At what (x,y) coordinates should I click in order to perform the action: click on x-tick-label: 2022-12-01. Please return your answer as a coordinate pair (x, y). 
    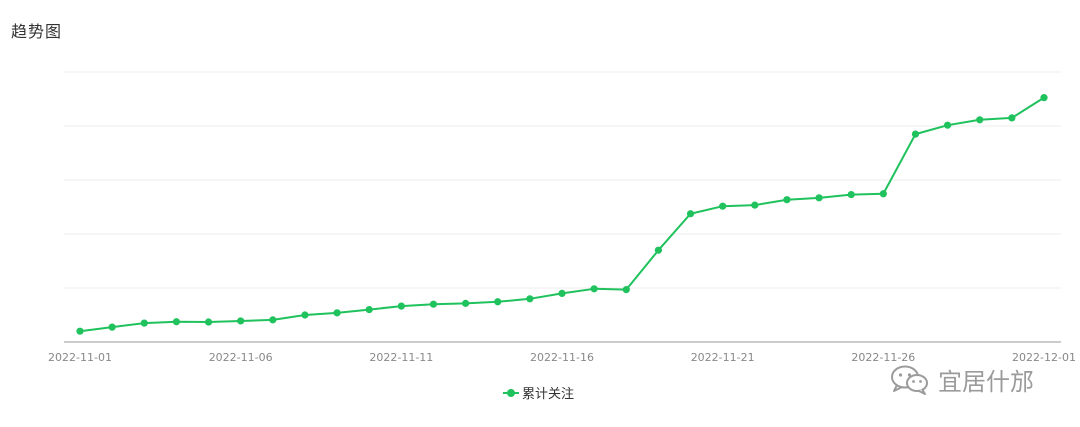
    Looking at the image, I should click on (1044, 357).